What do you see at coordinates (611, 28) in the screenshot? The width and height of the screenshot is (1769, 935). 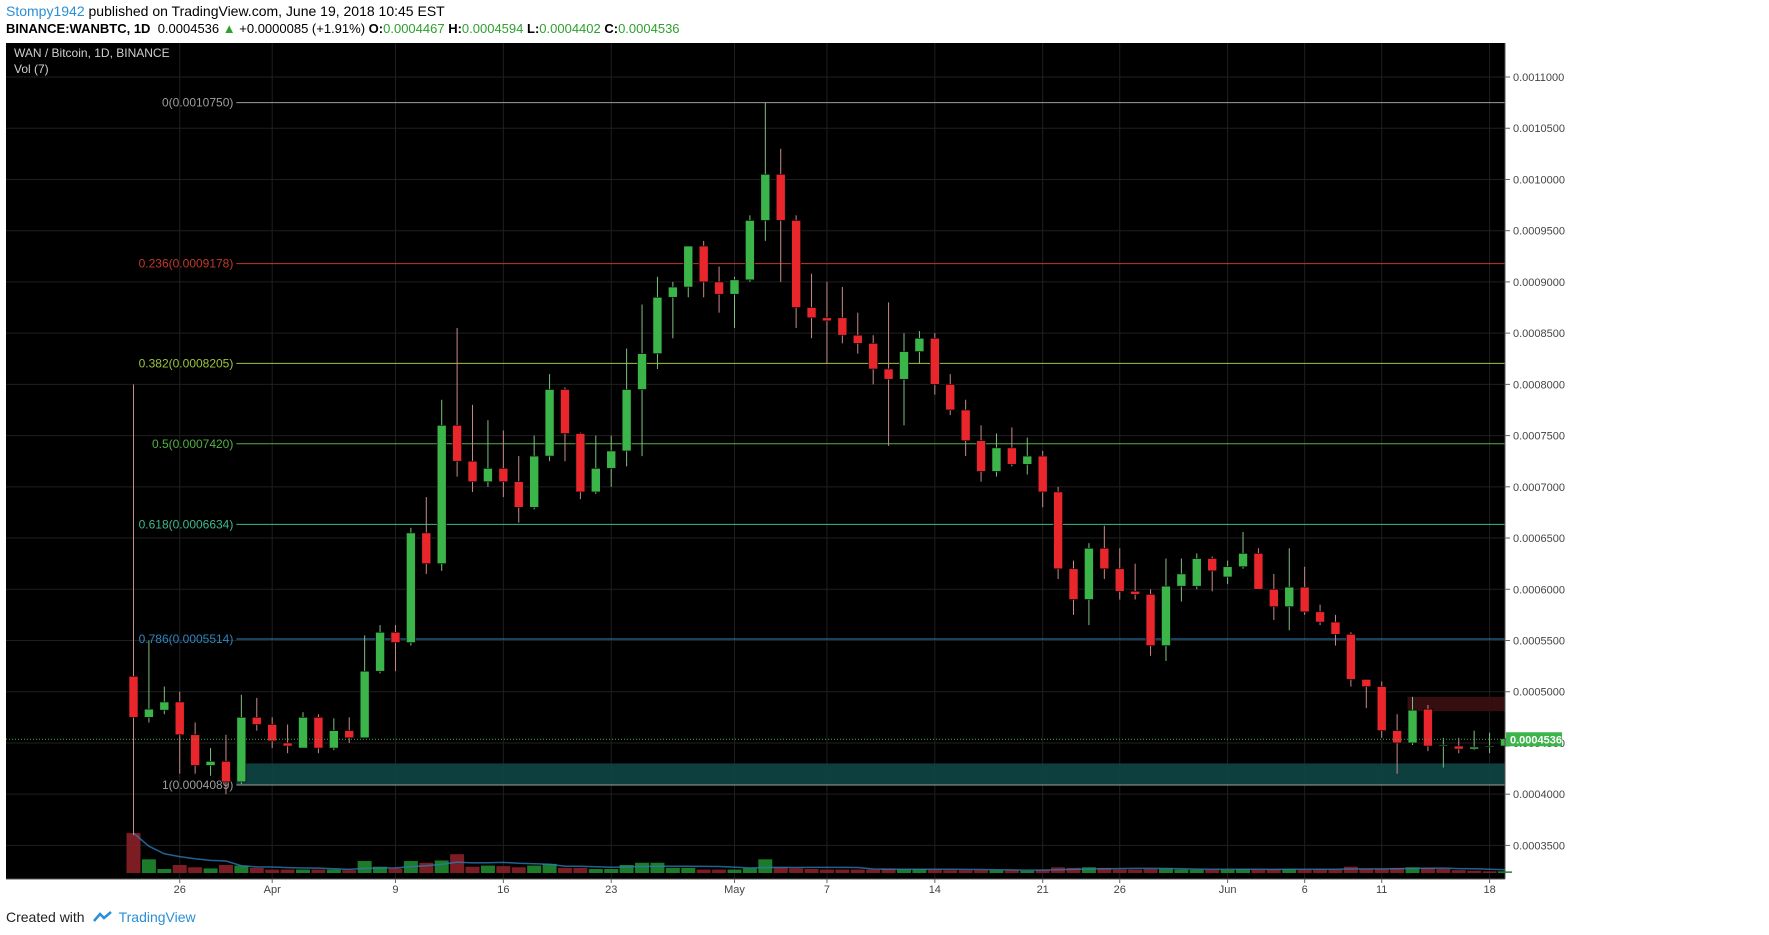 I see `close-label: C:` at bounding box center [611, 28].